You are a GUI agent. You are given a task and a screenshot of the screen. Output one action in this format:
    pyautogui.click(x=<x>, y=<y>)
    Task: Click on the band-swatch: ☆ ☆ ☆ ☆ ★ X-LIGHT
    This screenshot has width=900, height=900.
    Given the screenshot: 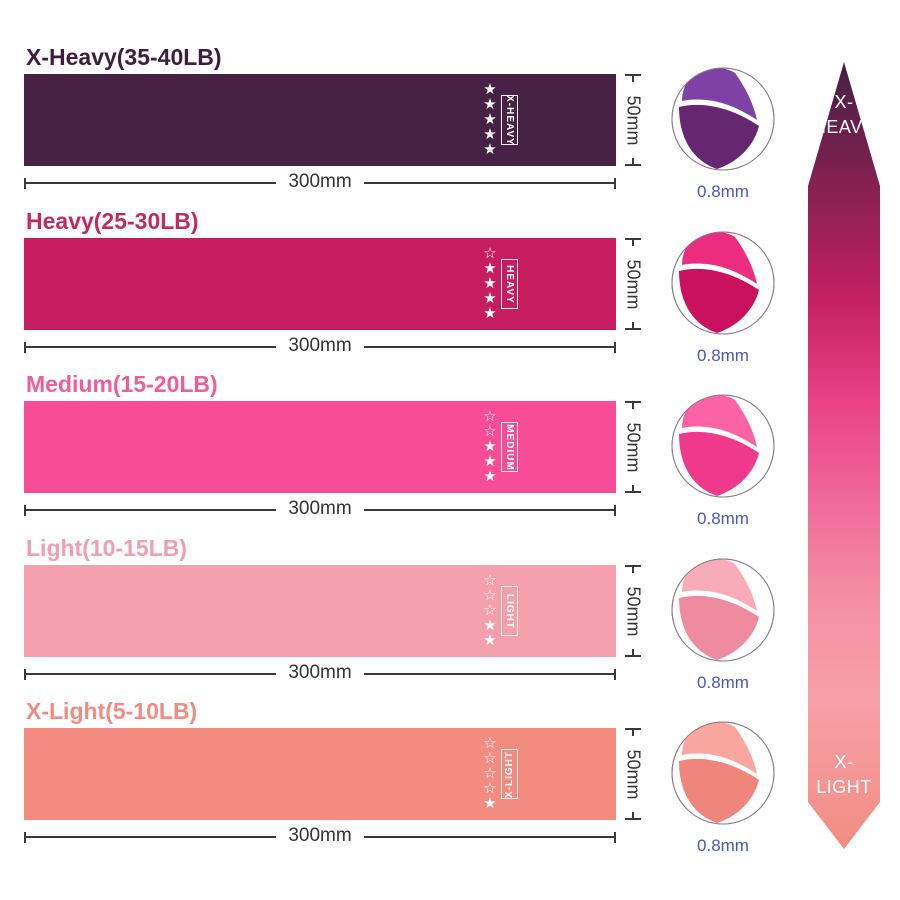 What is the action you would take?
    pyautogui.click(x=320, y=774)
    